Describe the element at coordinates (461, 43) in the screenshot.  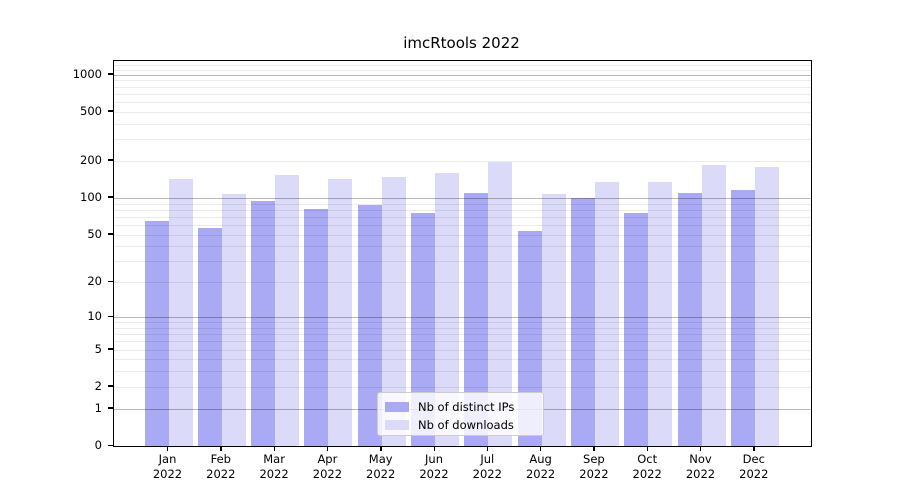
I see `chart-title: imcRtools 2022` at that location.